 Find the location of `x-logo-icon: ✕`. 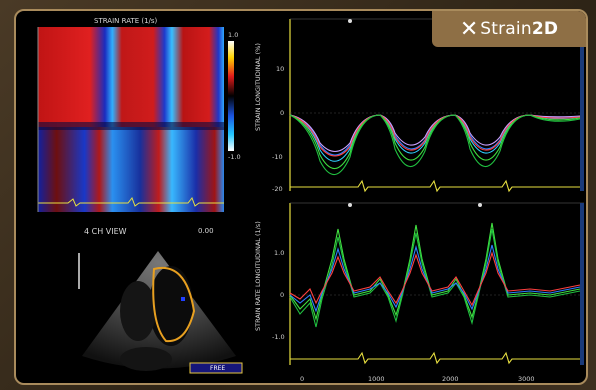

x-logo-icon: ✕ is located at coordinates (469, 29).